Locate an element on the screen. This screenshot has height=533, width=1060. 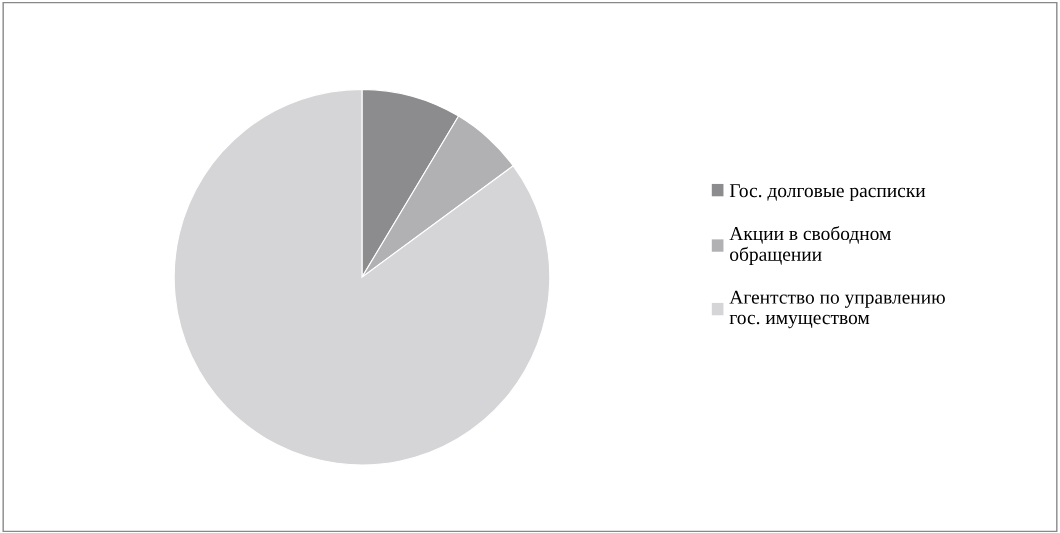
legend-label: Гос. долговые расписки is located at coordinates (827, 193).